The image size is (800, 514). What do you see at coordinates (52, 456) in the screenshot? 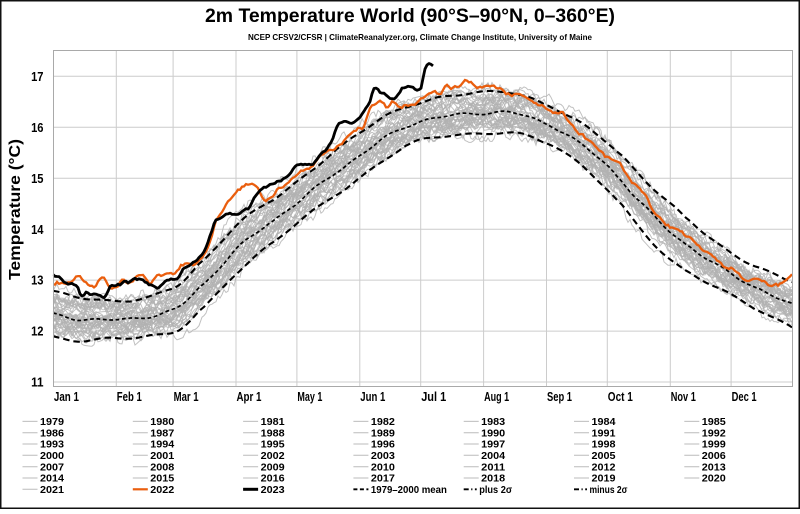
I see `svg-text: 2000` at bounding box center [52, 456].